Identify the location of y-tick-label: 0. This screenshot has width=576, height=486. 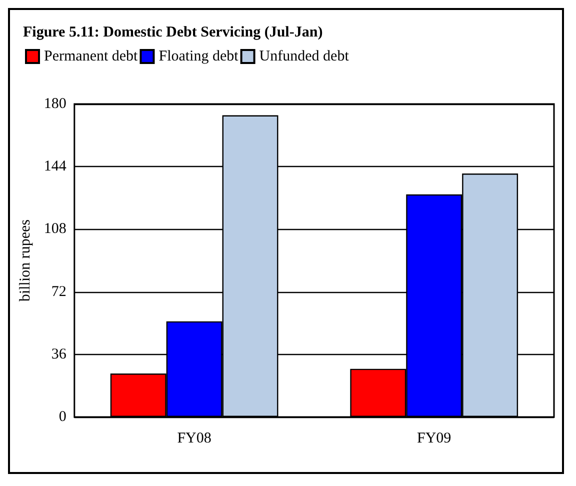
(62, 417).